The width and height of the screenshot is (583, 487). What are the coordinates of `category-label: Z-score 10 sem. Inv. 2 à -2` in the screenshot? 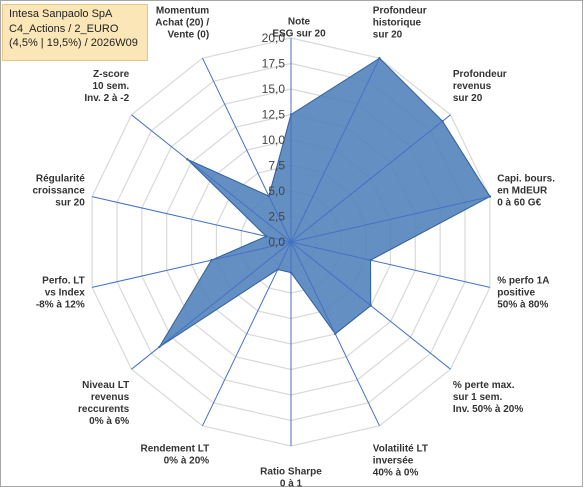 It's located at (106, 86).